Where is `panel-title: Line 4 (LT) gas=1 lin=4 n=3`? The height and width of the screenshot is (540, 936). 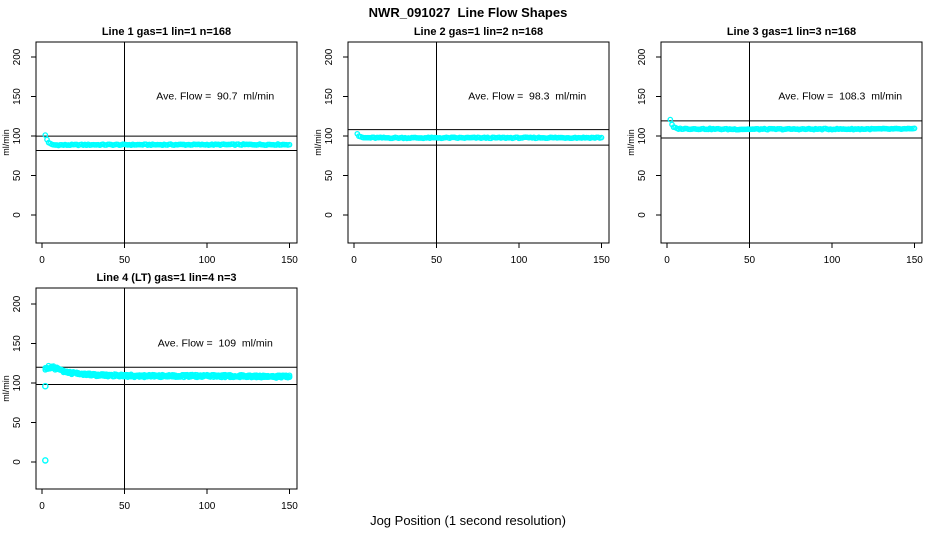 panel-title: Line 4 (LT) gas=1 lin=4 n=3 is located at coordinates (166, 278).